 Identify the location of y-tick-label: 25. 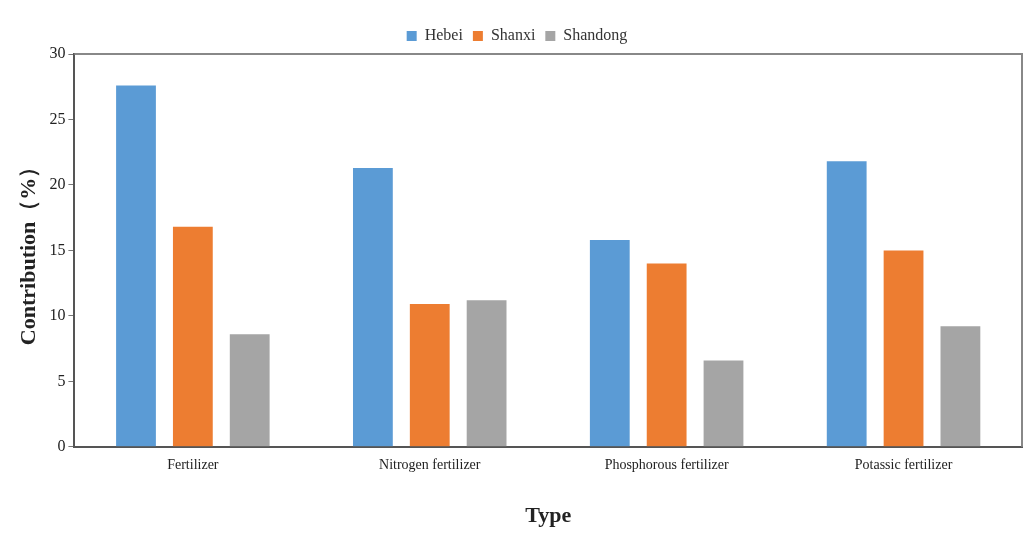
(57, 118).